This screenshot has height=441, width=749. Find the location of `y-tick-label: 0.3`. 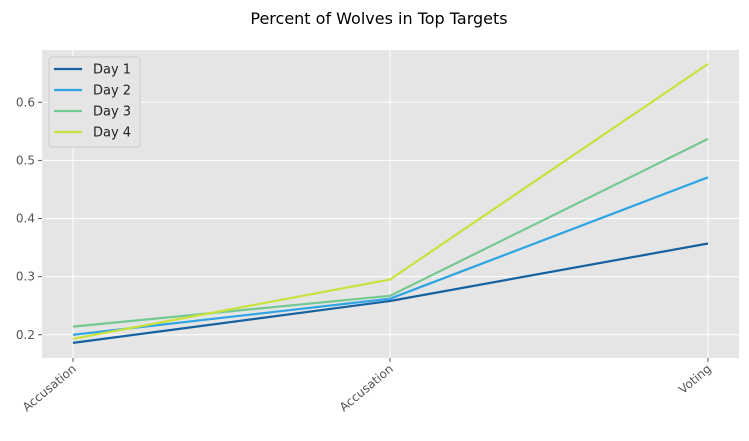

y-tick-label: 0.3 is located at coordinates (25, 277).